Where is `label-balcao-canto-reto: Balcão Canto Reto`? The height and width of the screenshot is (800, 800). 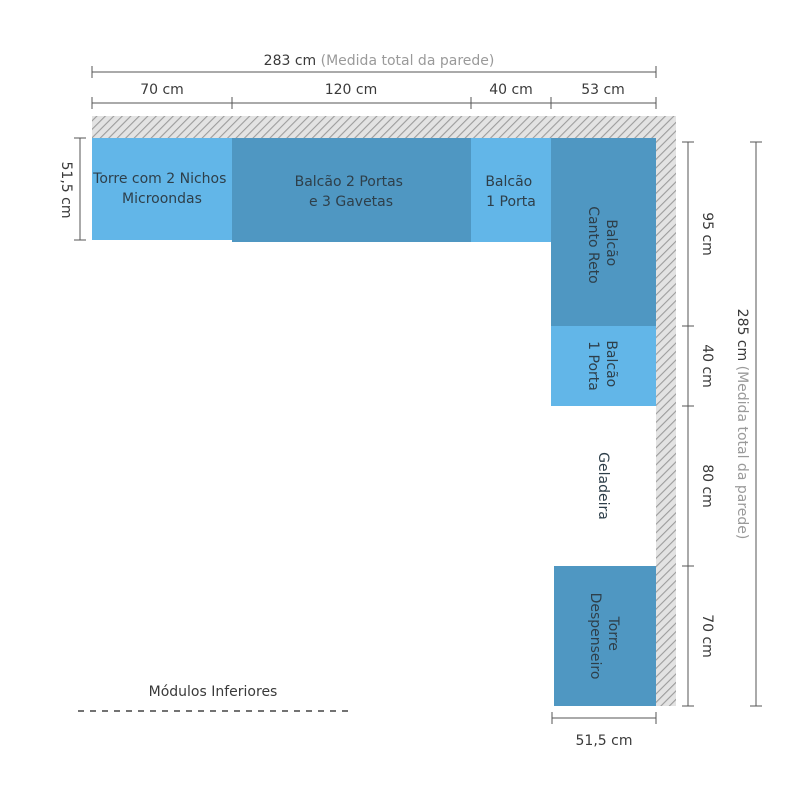
label-balcao-canto-reto: Balcão Canto Reto is located at coordinates (602, 245).